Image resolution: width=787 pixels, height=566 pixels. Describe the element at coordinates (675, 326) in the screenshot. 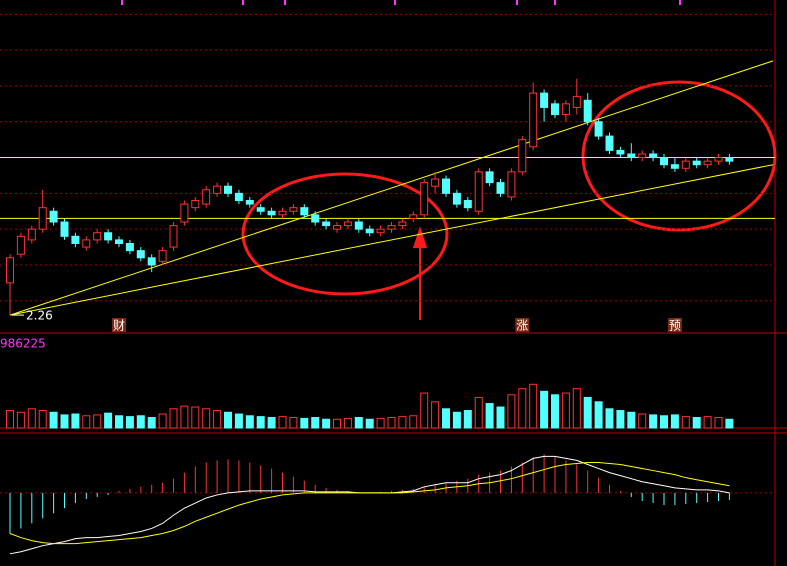

I see `event-marker: 预` at that location.